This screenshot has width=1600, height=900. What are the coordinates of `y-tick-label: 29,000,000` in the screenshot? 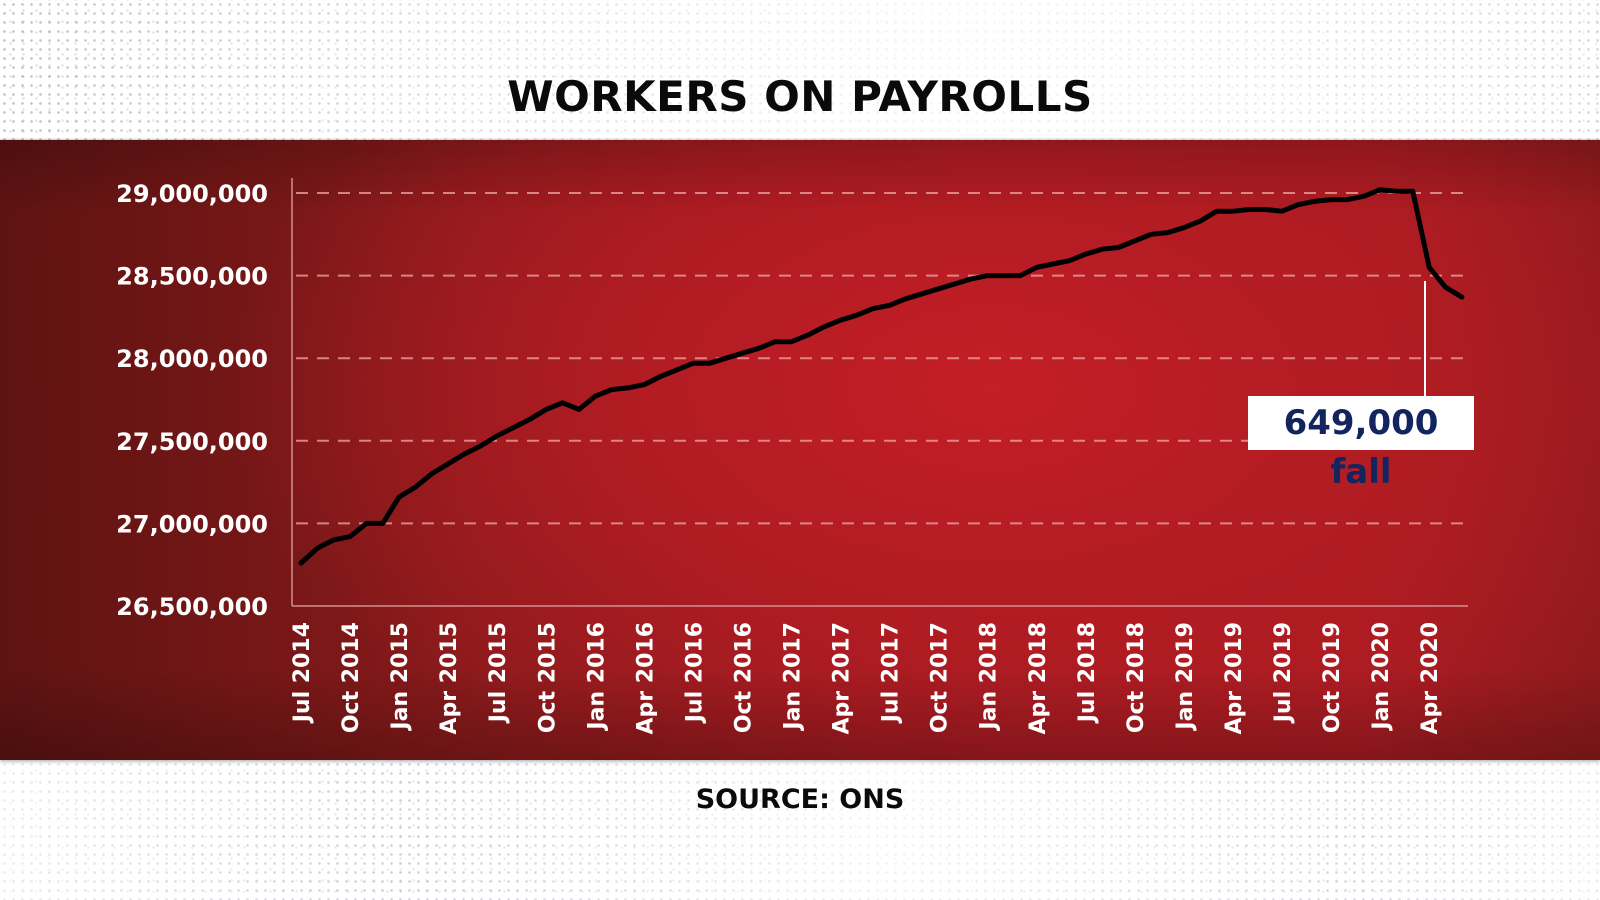 It's located at (192, 194).